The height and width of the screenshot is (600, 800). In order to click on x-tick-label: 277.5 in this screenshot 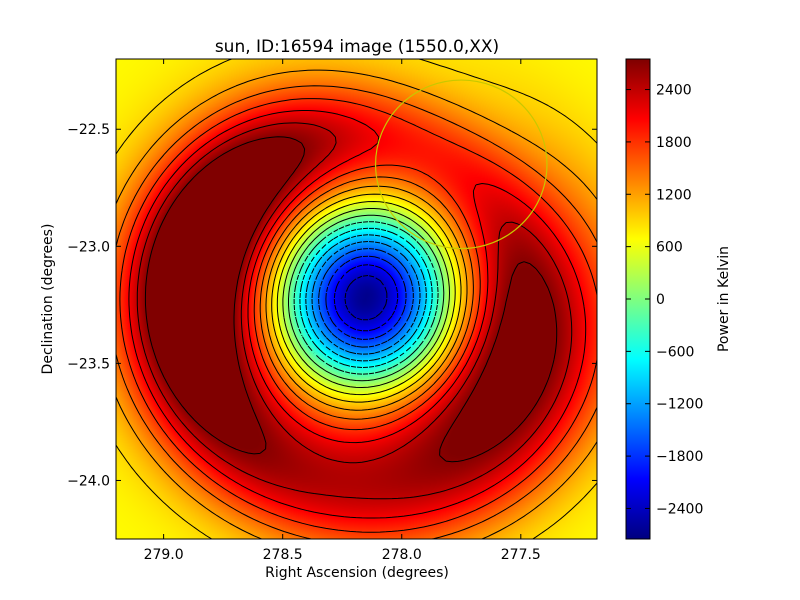, I will do `click(521, 555)`.